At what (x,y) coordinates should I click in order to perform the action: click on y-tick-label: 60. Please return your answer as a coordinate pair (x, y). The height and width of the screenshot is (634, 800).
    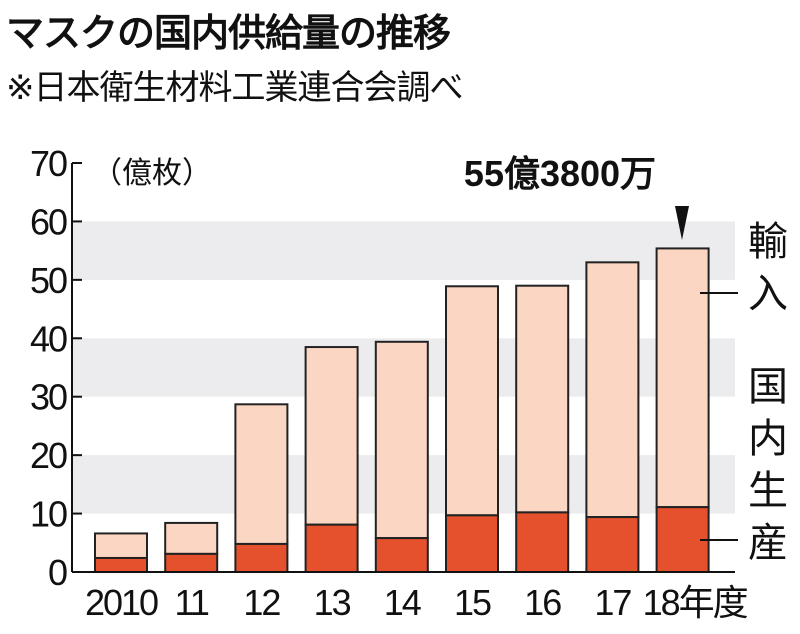
    Looking at the image, I should click on (48, 221).